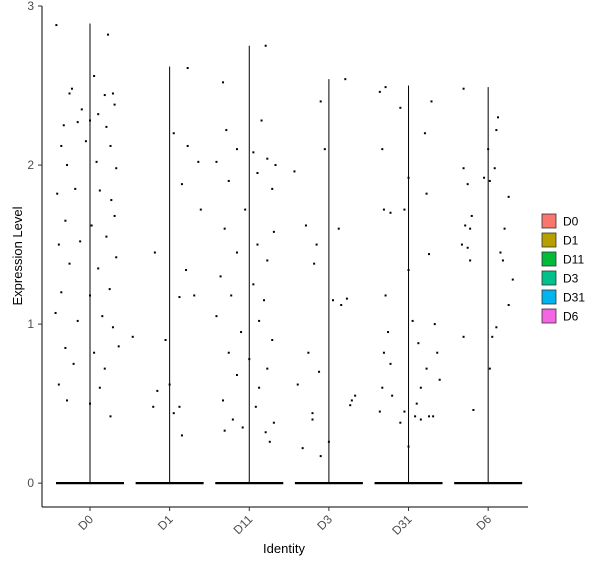 Image resolution: width=600 pixels, height=568 pixels. Describe the element at coordinates (488, 286) in the screenshot. I see `violin-d6` at that location.